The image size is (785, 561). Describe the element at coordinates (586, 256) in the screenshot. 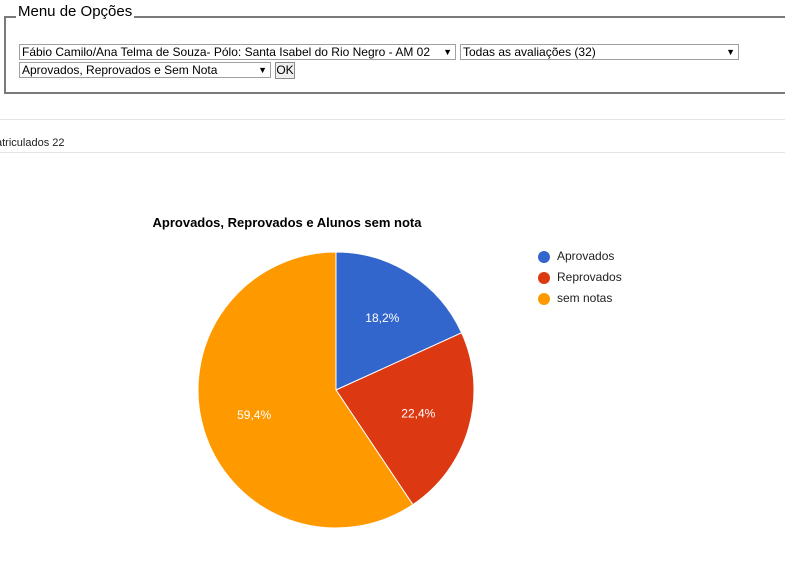

I see `legend-label: Aprovados` at that location.